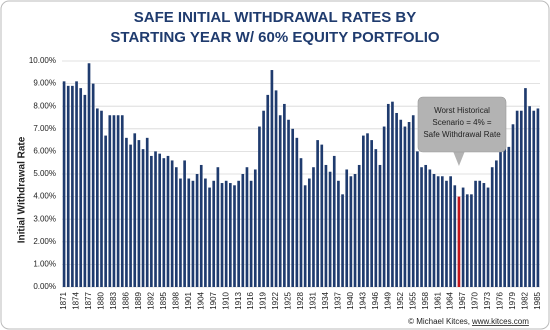  Describe the element at coordinates (362, 300) in the screenshot. I see `x-tick-label: 1943` at that location.